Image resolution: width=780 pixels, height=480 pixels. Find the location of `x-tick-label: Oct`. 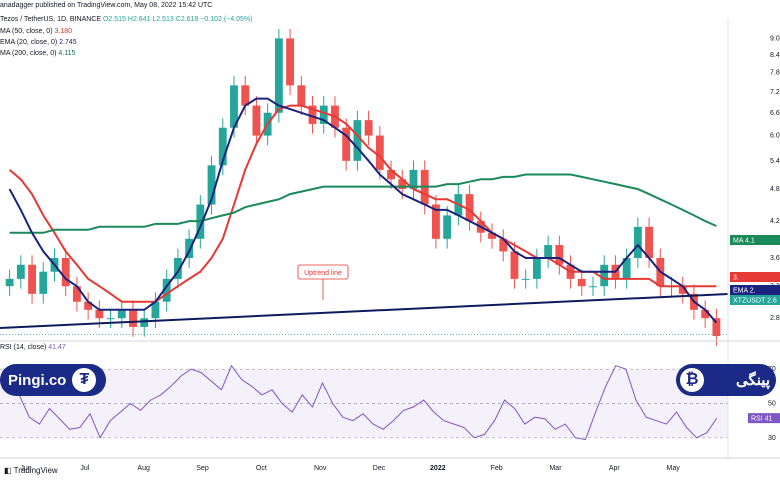

x-tick-label: Oct is located at coordinates (261, 468).